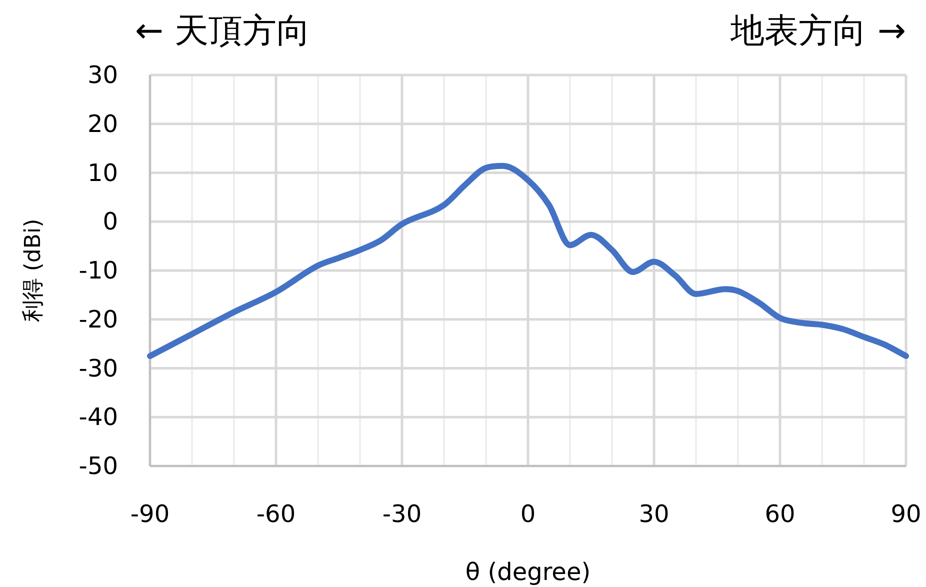  Describe the element at coordinates (33, 270) in the screenshot. I see `y-axis-title: 利得 (dBi)` at that location.